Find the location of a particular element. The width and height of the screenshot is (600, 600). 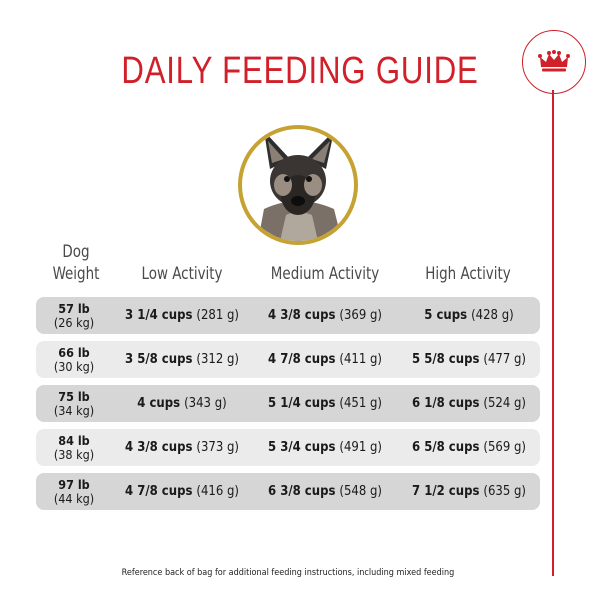

grams-amount: (416 g) is located at coordinates (217, 491).